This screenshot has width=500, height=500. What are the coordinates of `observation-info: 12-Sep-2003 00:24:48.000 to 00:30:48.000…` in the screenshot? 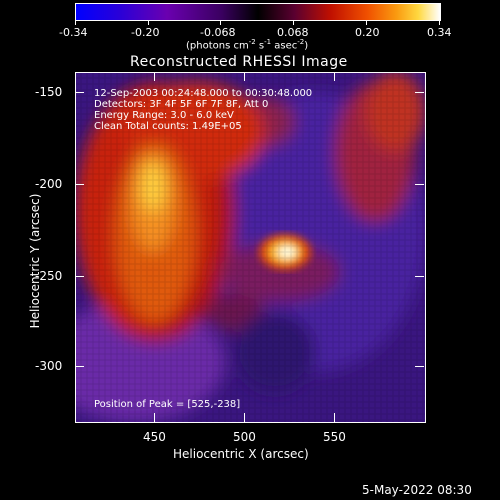 It's located at (203, 110).